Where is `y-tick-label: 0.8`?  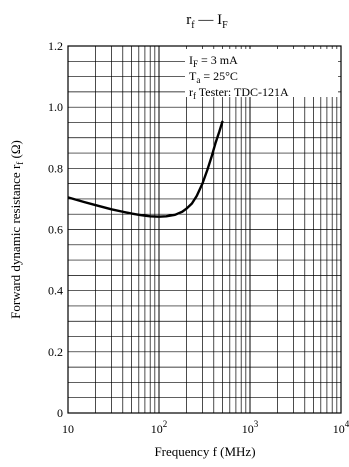
y-tick-label: 0.8 is located at coordinates (55, 168).